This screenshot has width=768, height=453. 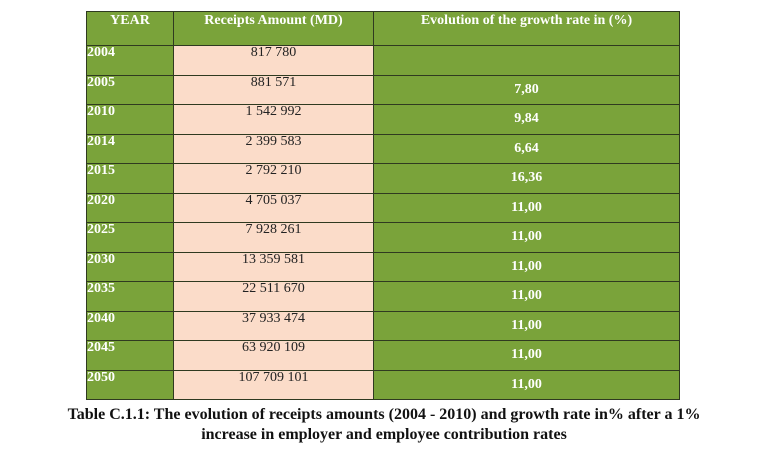 What do you see at coordinates (273, 296) in the screenshot?
I see `amount-cell: 22 511 670` at bounding box center [273, 296].